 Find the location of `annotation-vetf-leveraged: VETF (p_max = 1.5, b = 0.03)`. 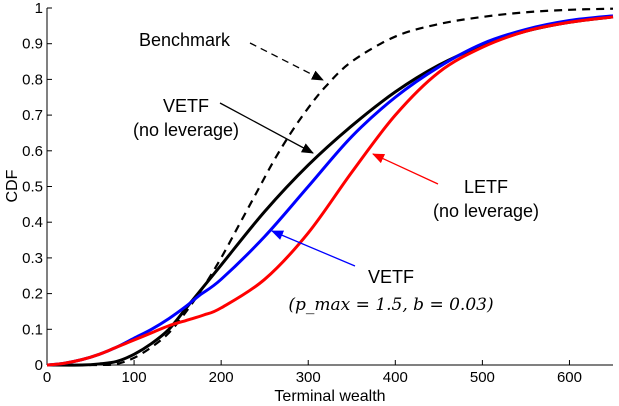

annotation-vetf-leveraged: VETF (p_max = 1.5, b = 0.03) is located at coordinates (382, 272).